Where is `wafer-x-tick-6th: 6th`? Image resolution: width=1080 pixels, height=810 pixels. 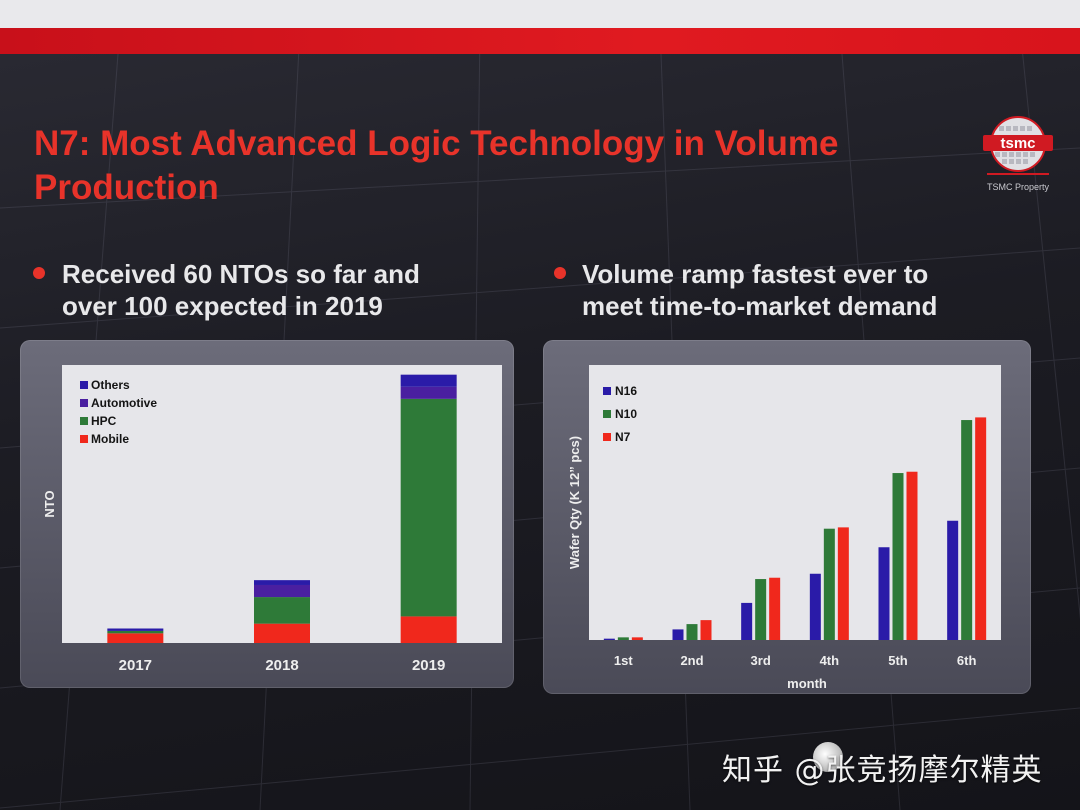 wafer-x-tick-6th: 6th is located at coordinates (967, 660).